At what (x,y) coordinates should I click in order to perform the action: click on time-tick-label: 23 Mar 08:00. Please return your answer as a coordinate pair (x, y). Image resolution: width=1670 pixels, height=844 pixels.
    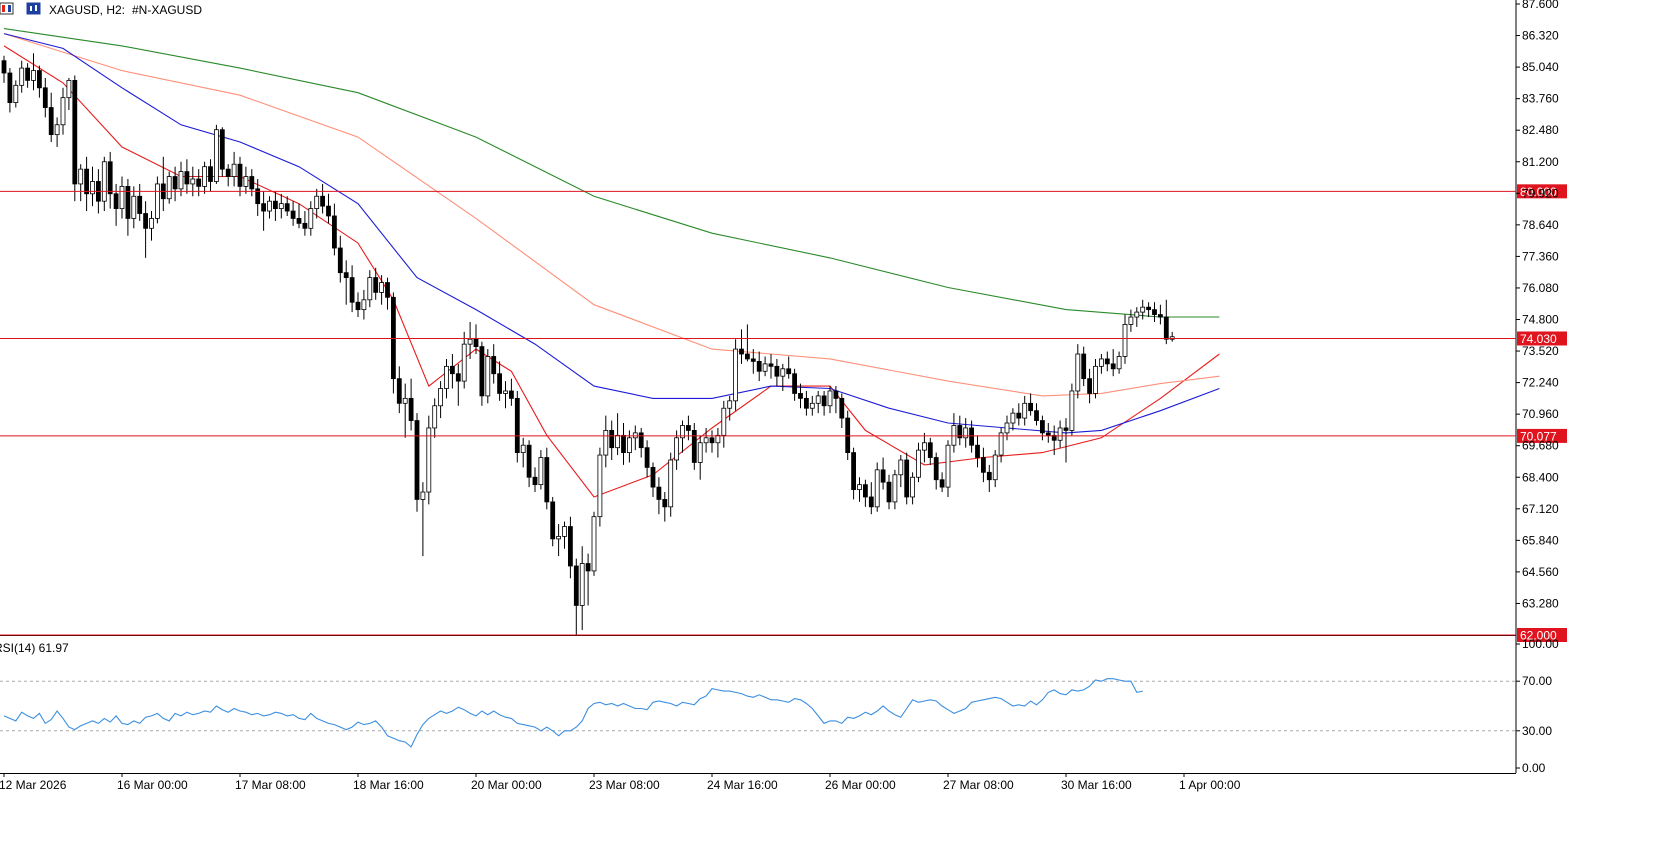
    Looking at the image, I should click on (624, 785).